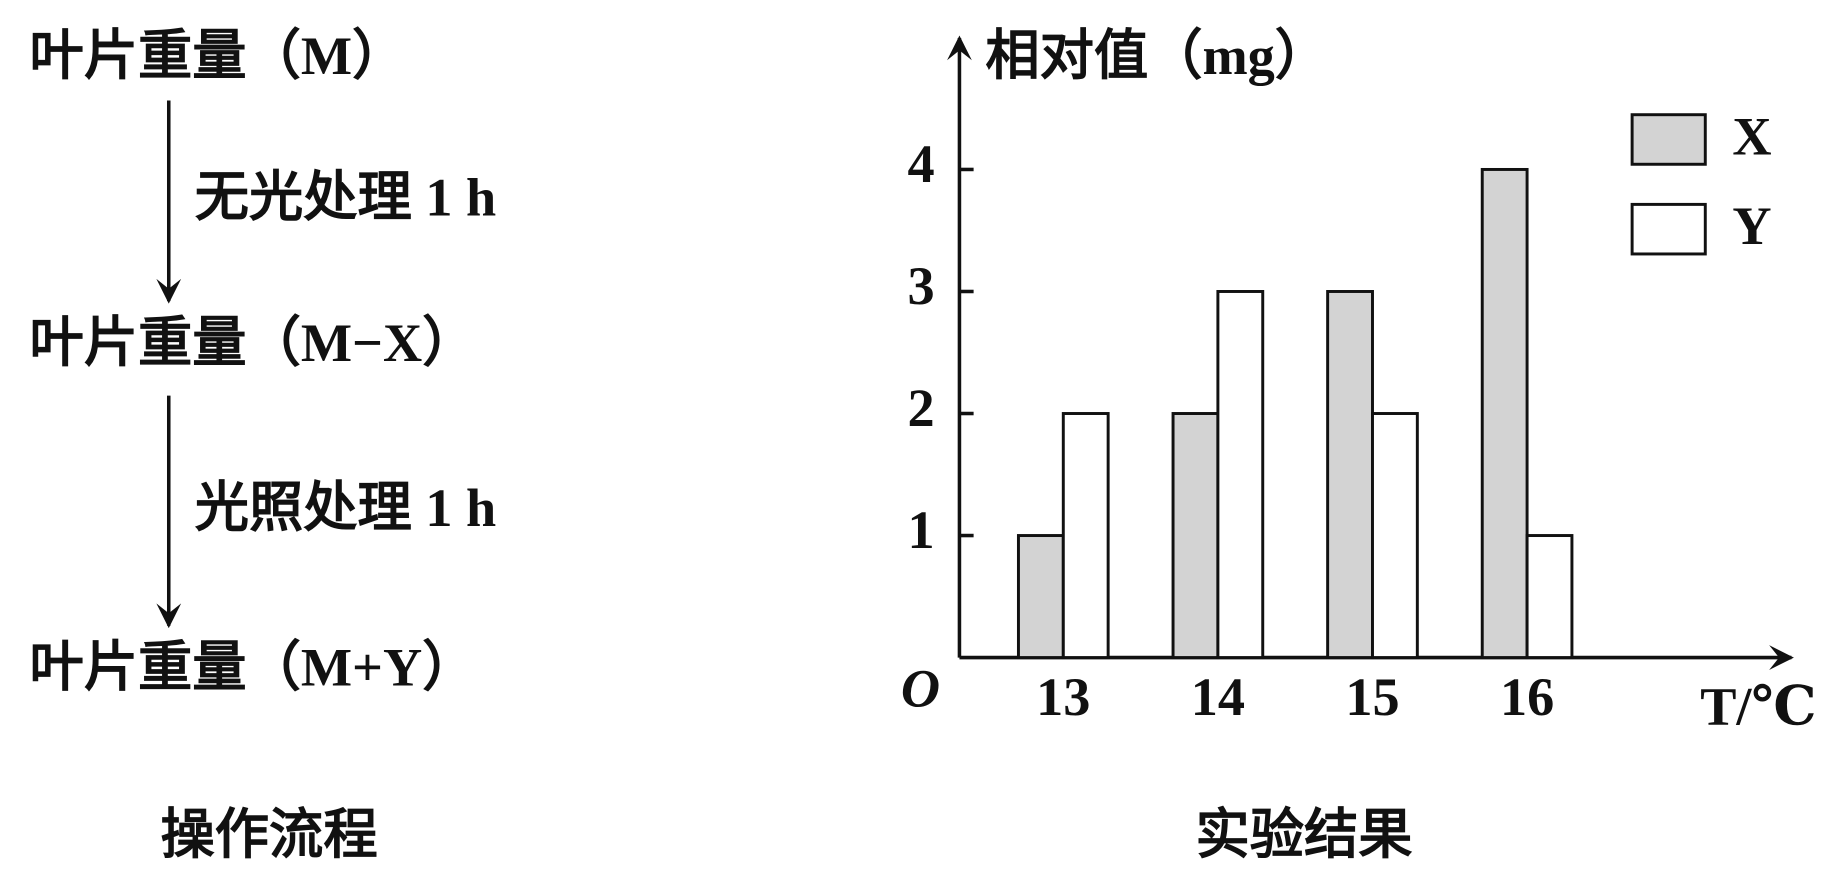 This screenshot has width=1841, height=895. I want to click on chart-caption: 实验结果, so click(1304, 835).